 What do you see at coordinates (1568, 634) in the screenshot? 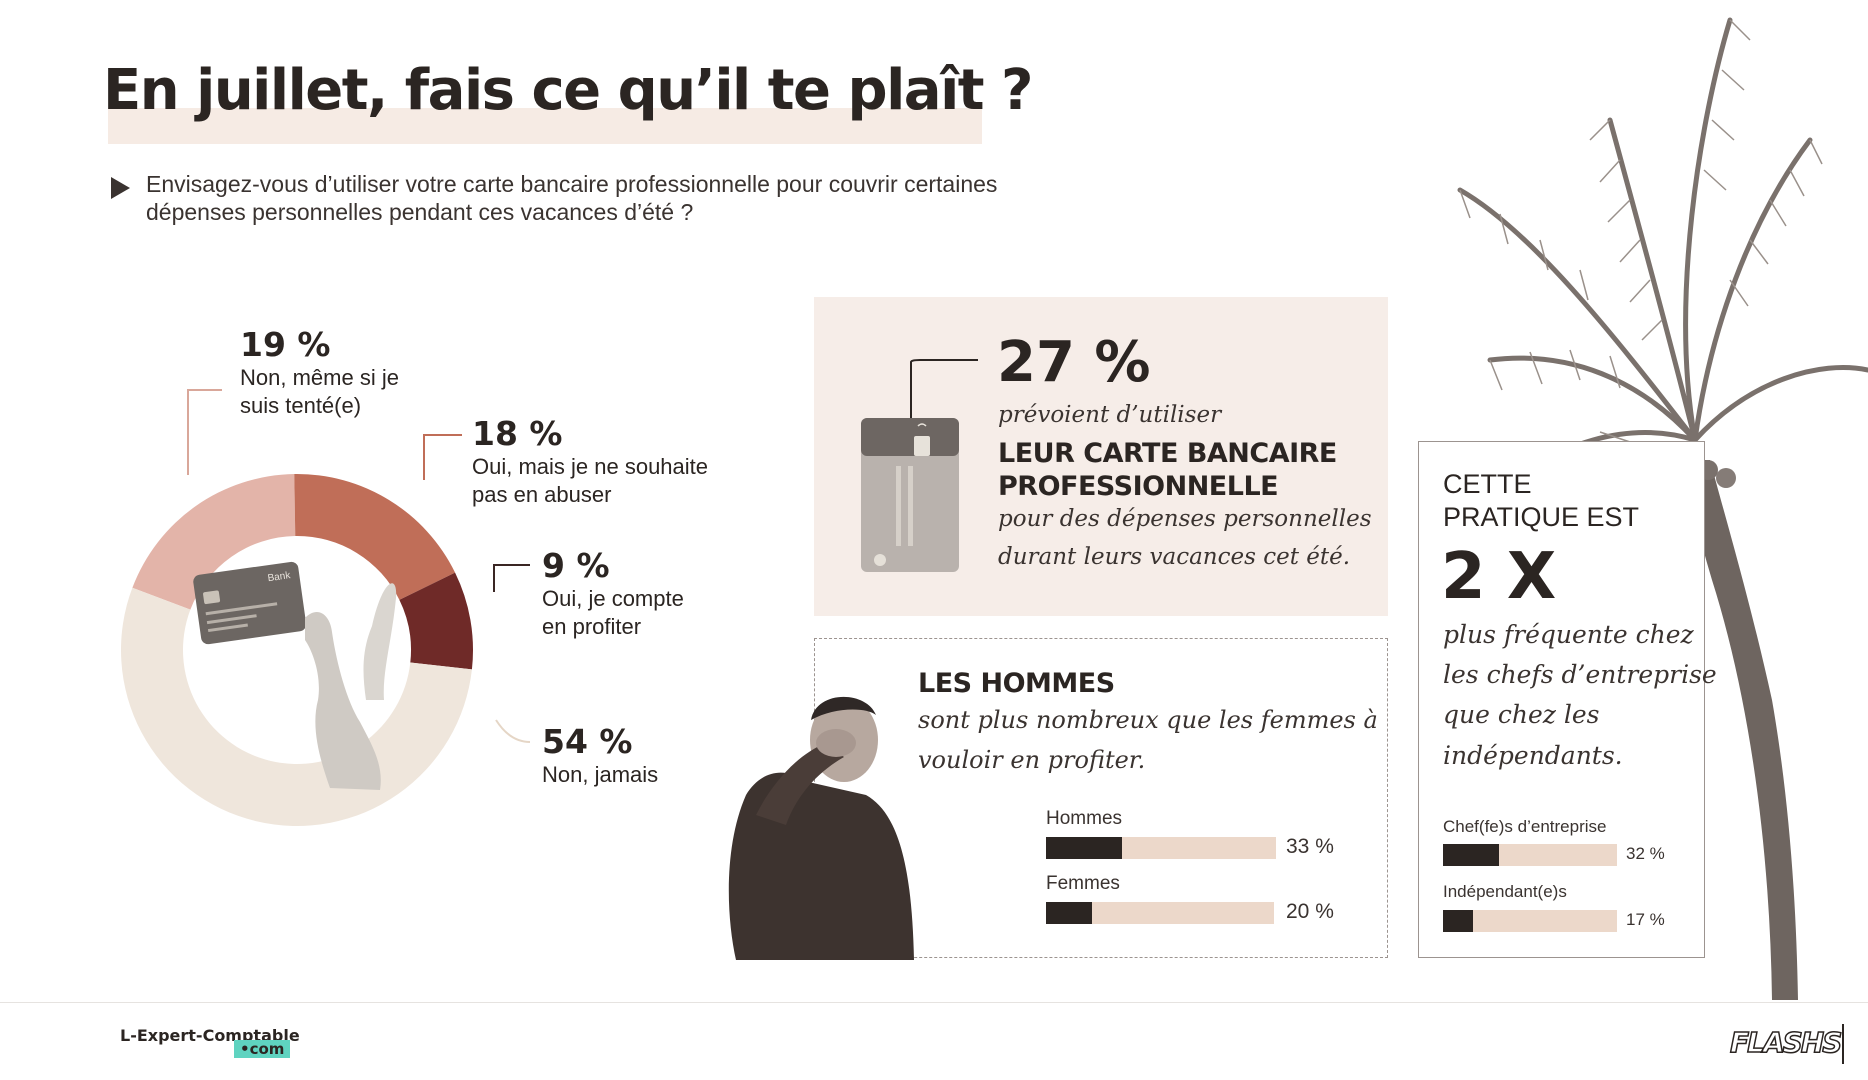
I see `practice-text-1: plus fréquente chez` at bounding box center [1568, 634].